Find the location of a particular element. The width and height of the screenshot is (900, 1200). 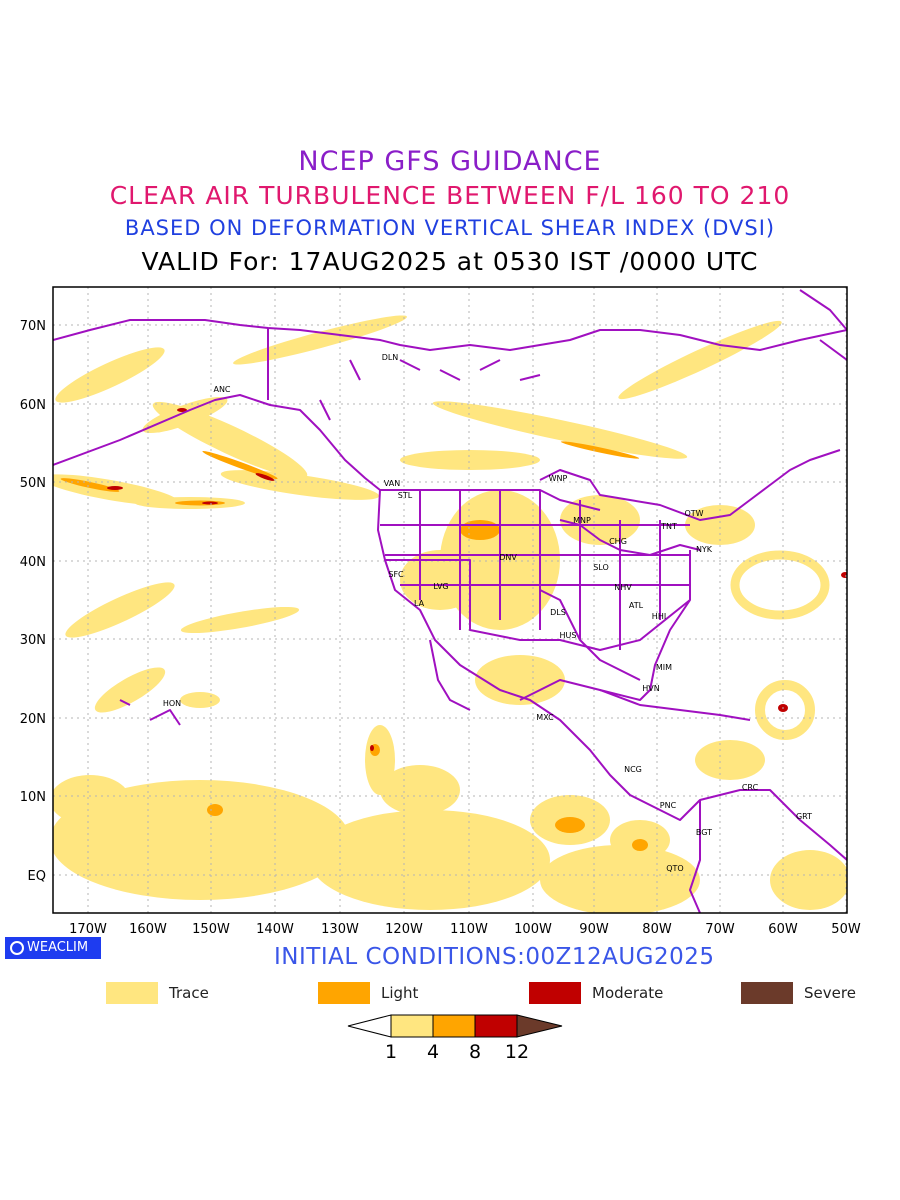

lon-label: 100W is located at coordinates (533, 929).